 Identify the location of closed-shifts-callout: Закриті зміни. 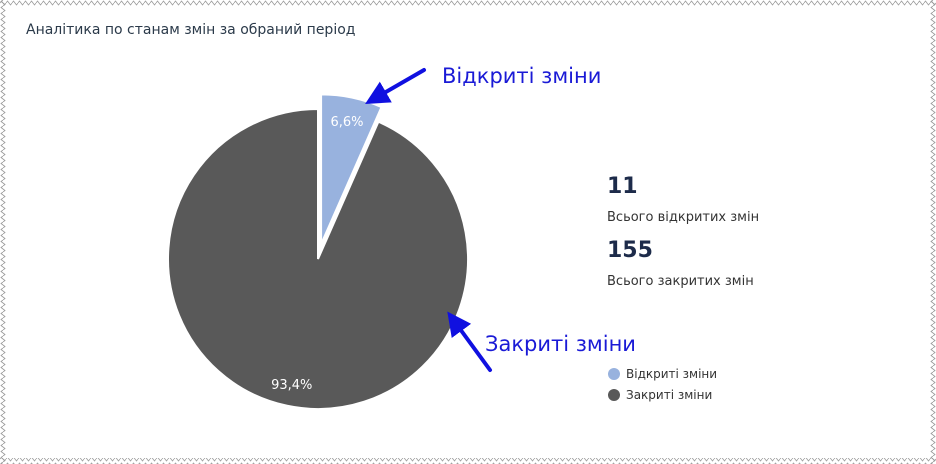
(560, 344).